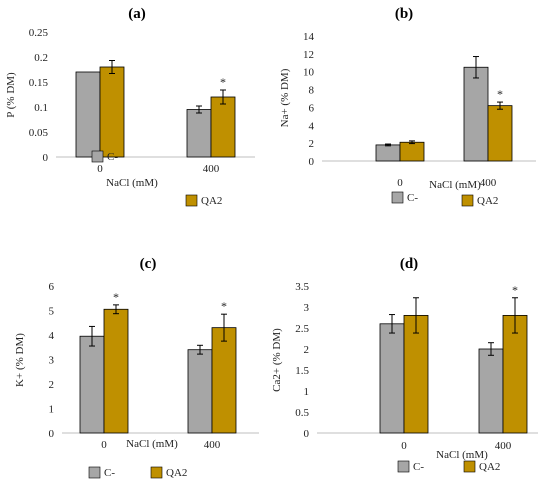  What do you see at coordinates (285, 97) in the screenshot?
I see `y-axis-label: Na+ (% DM)` at bounding box center [285, 97].